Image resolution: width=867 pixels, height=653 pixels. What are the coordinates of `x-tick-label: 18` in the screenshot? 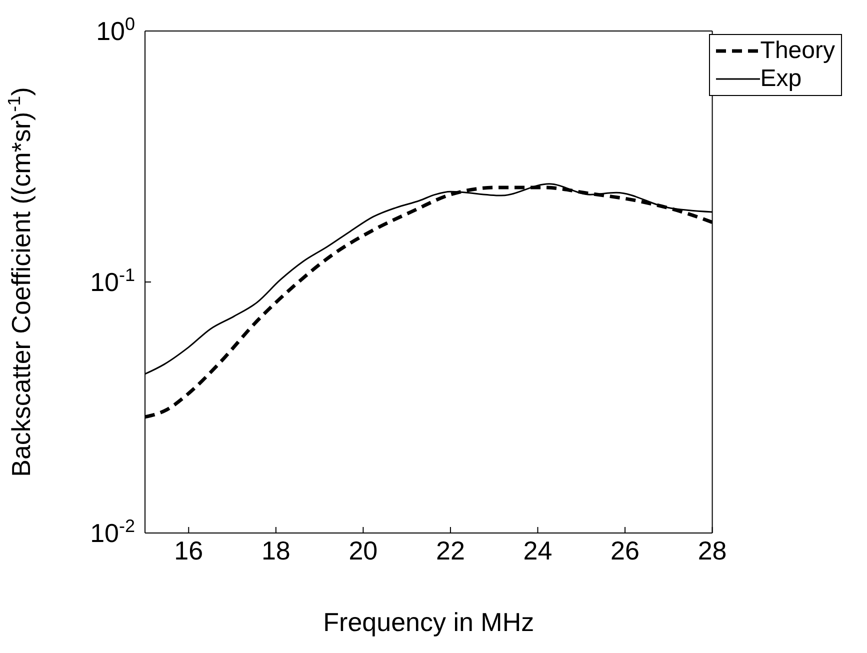 It's located at (275, 550).